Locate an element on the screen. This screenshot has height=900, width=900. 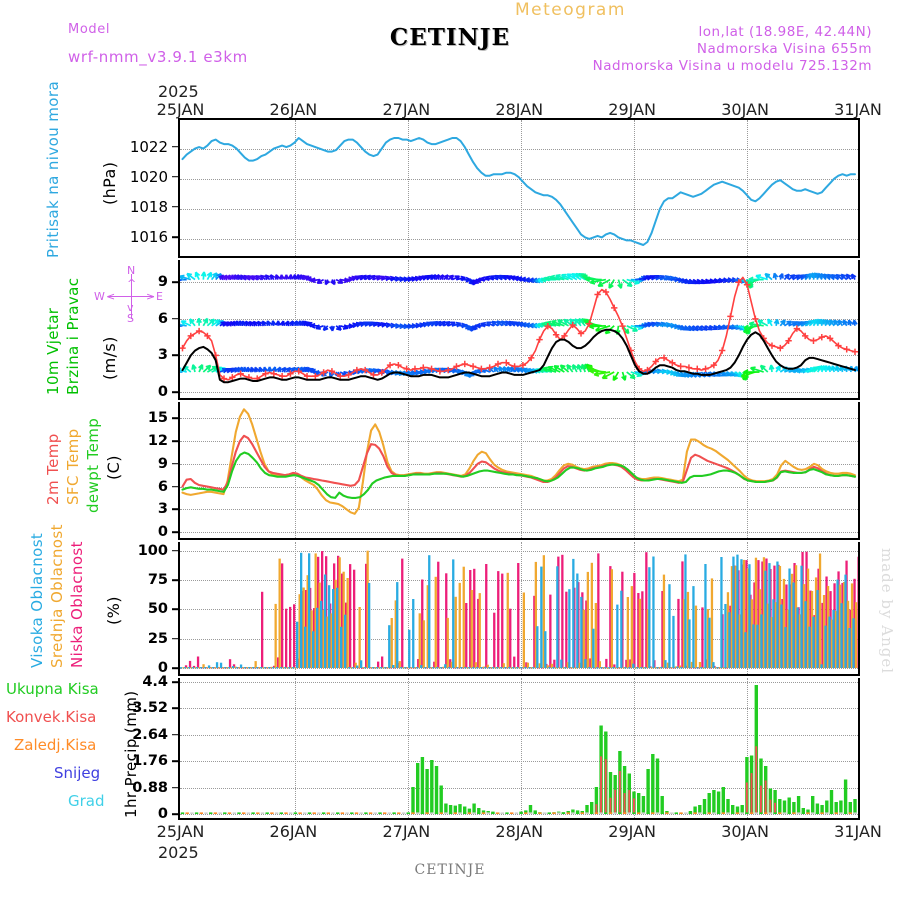
panel-wind is located at coordinates (519, 330).